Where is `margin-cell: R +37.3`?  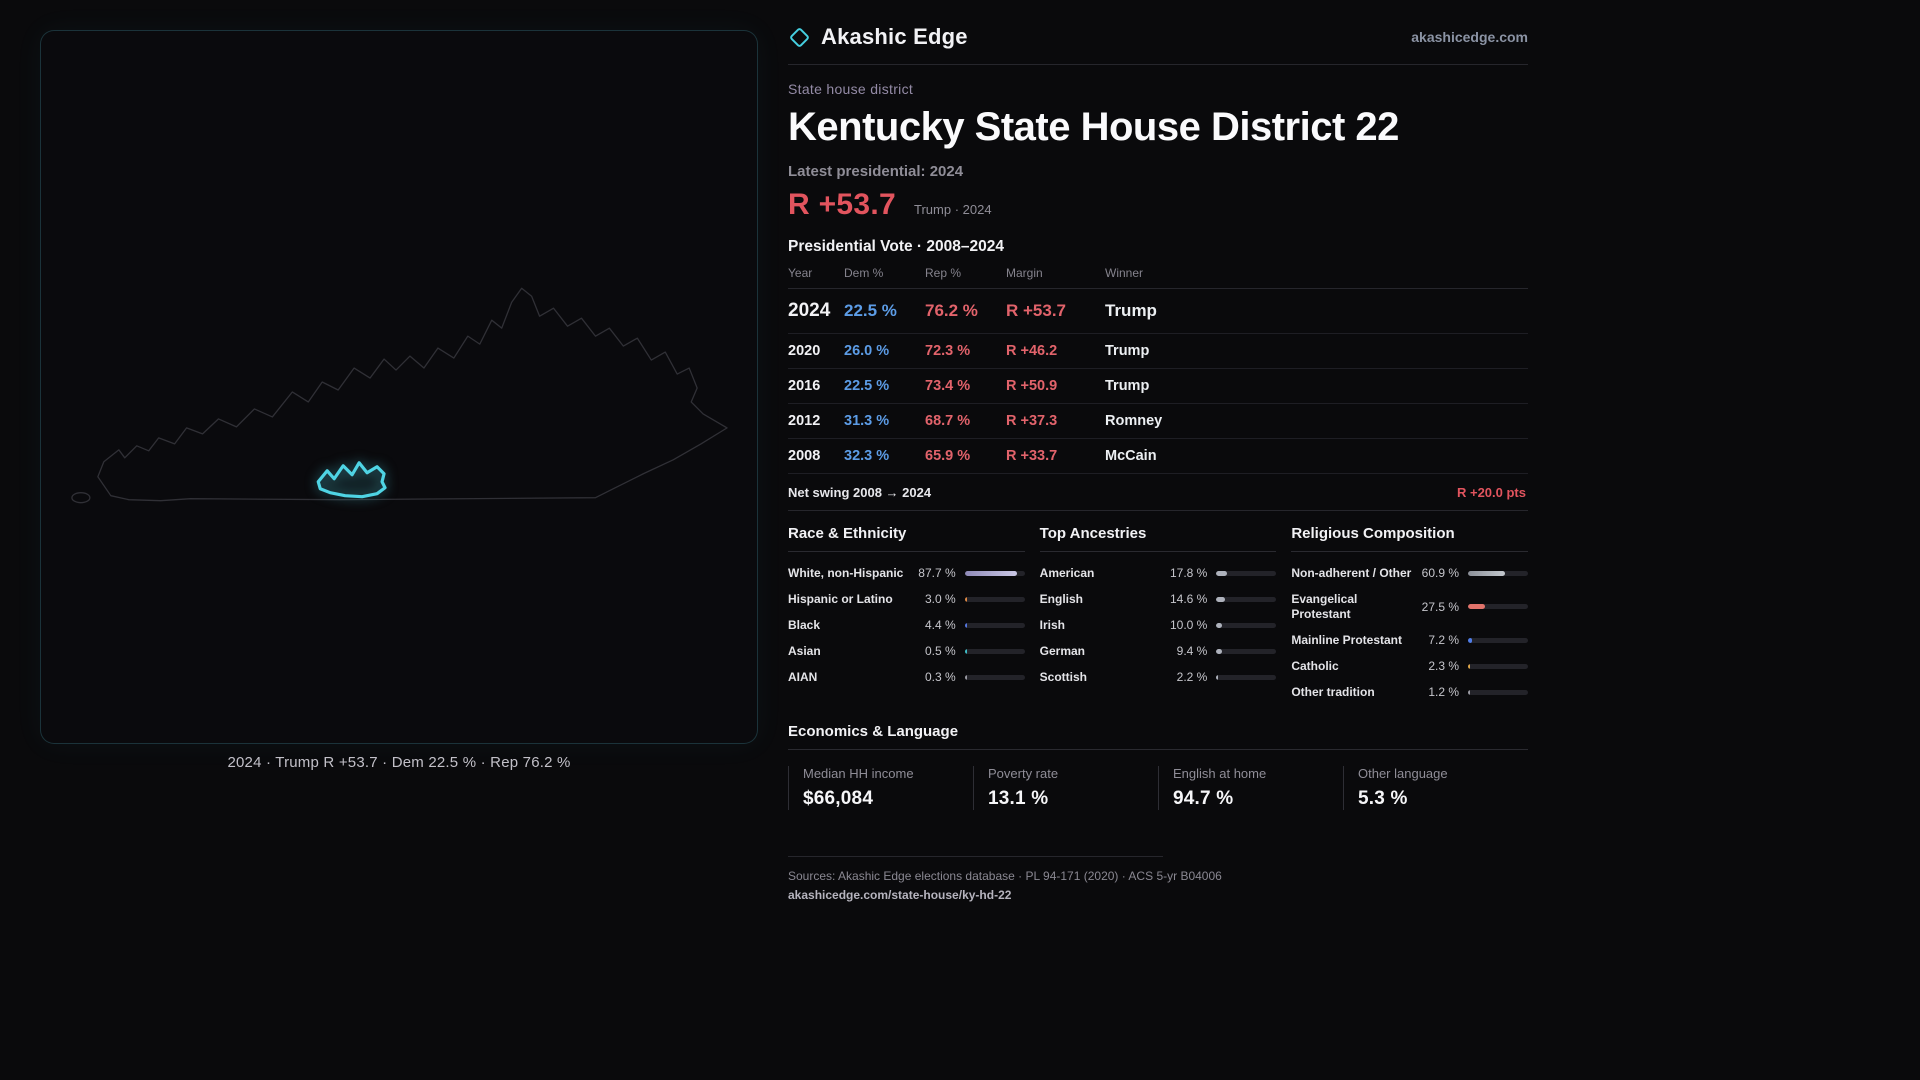 margin-cell: R +37.3 is located at coordinates (1032, 421).